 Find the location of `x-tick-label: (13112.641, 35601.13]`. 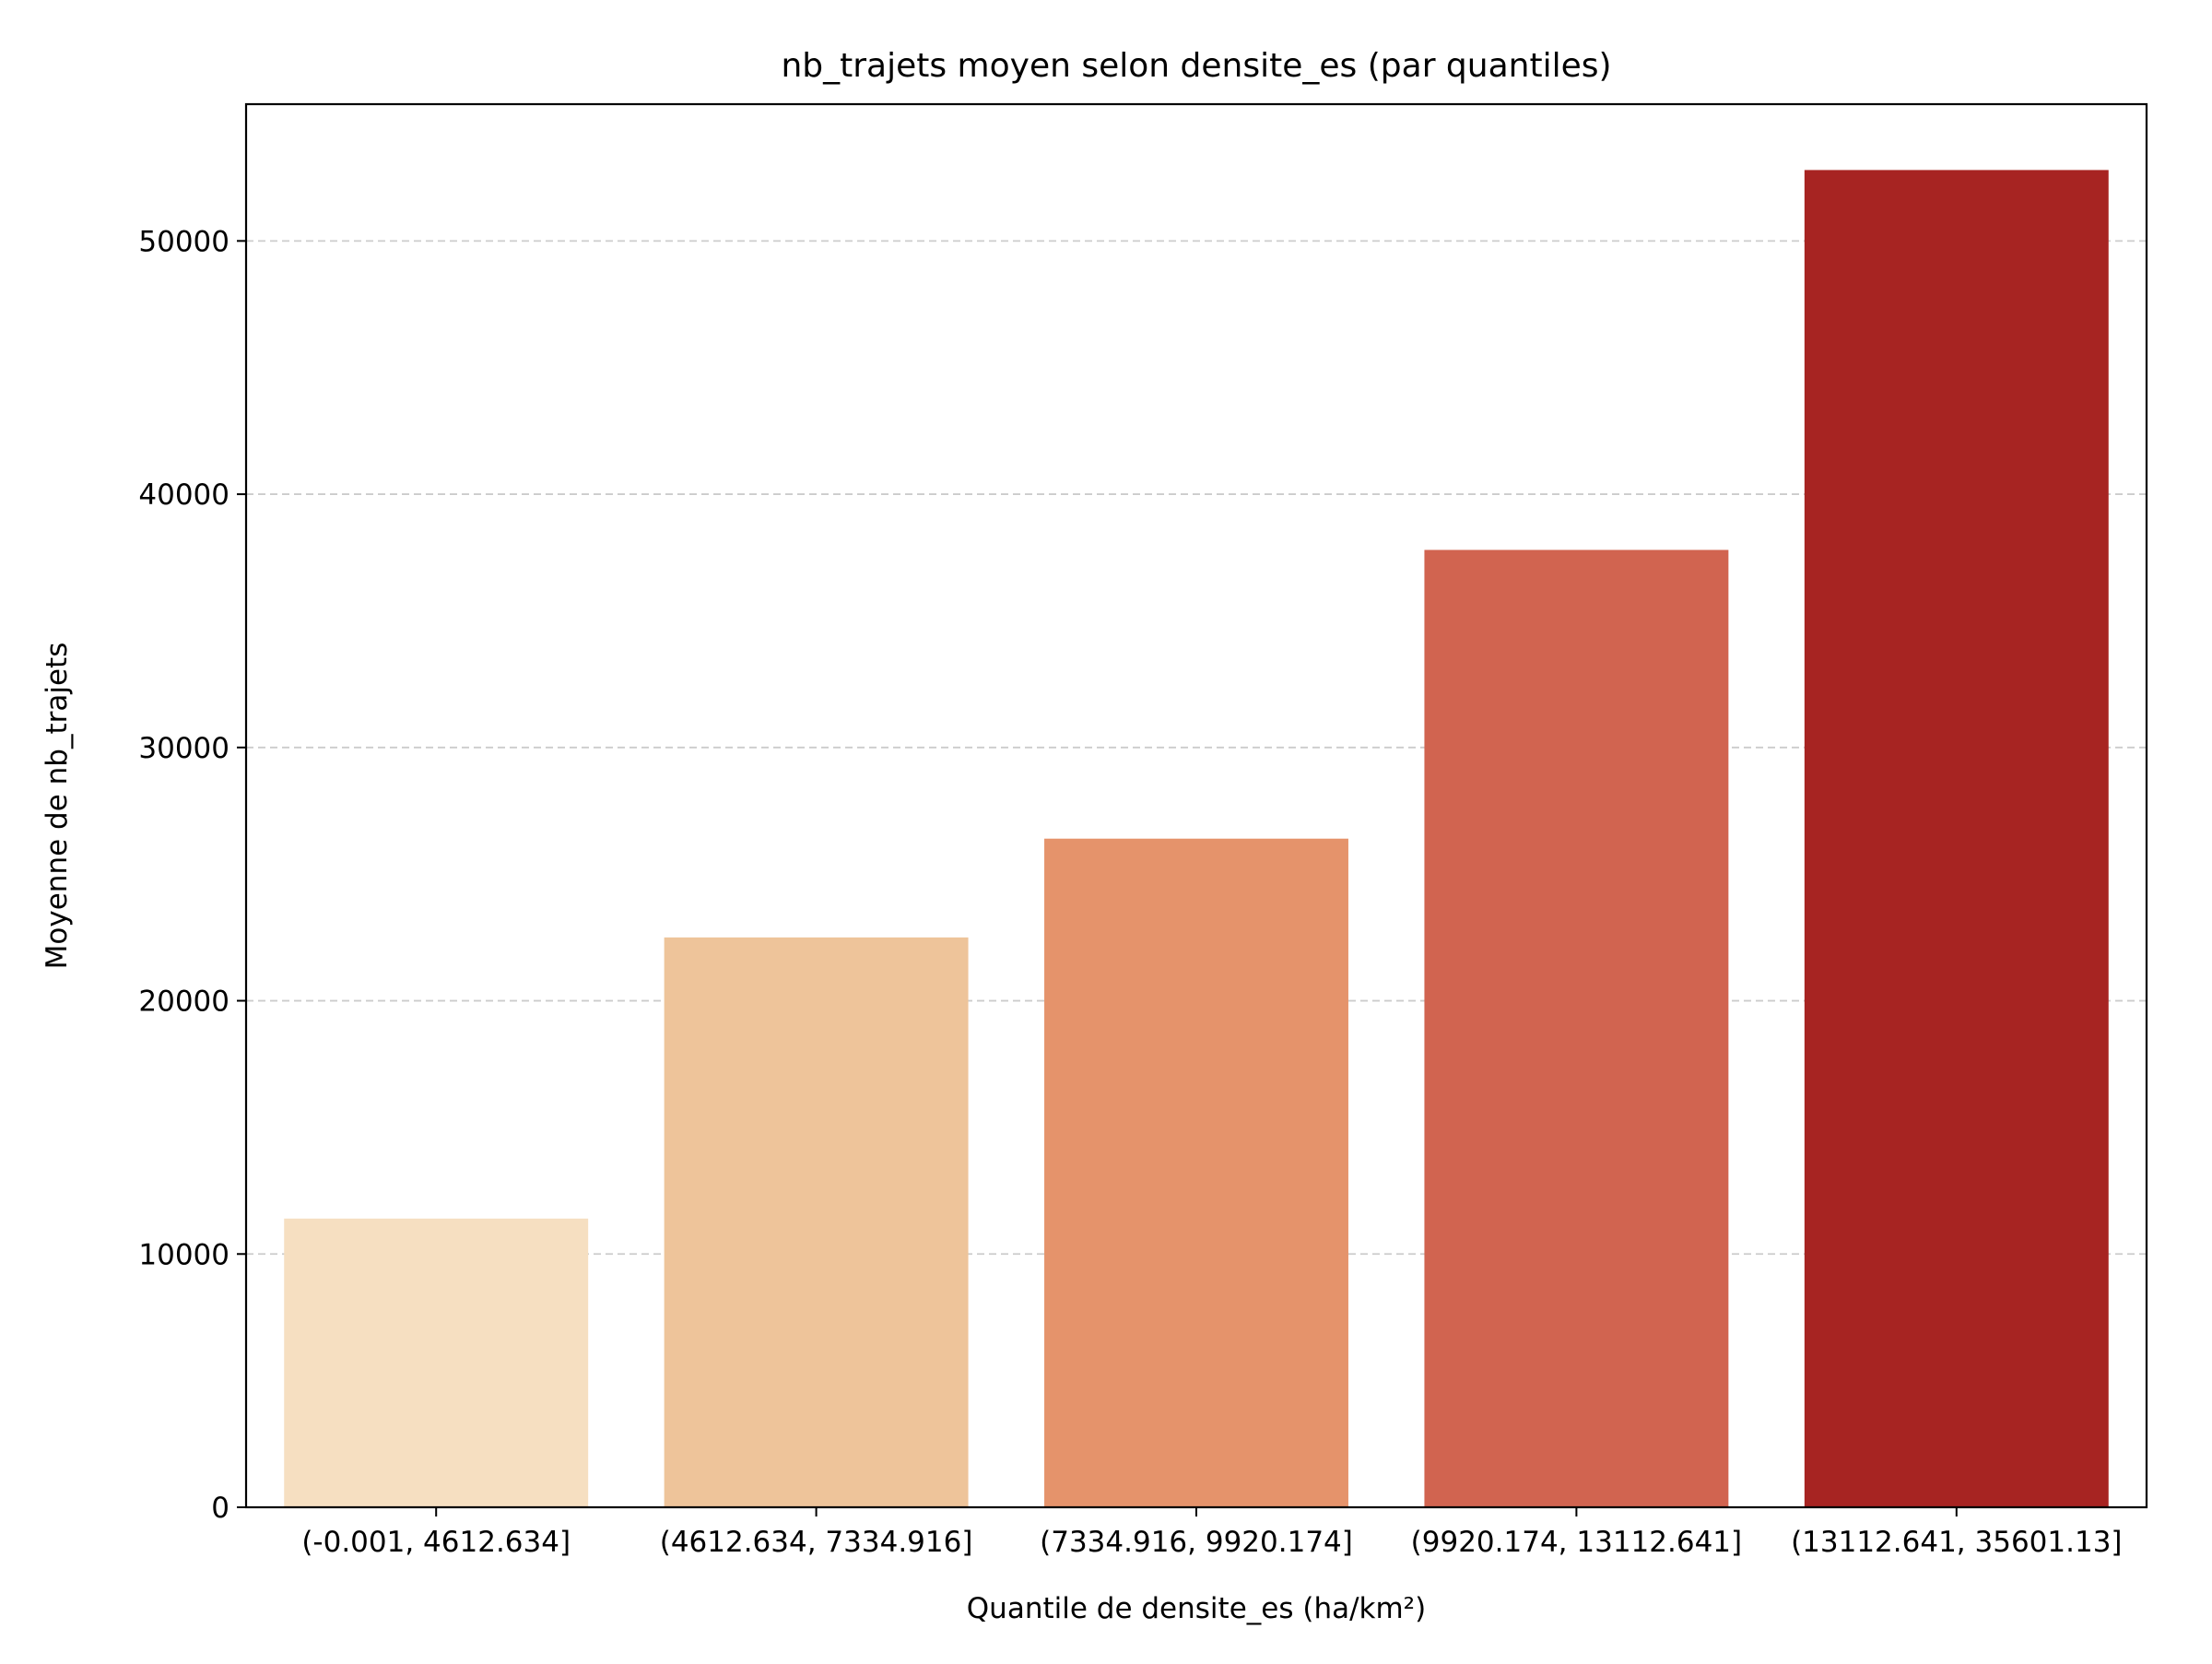

x-tick-label: (13112.641, 35601.13] is located at coordinates (1956, 1542).